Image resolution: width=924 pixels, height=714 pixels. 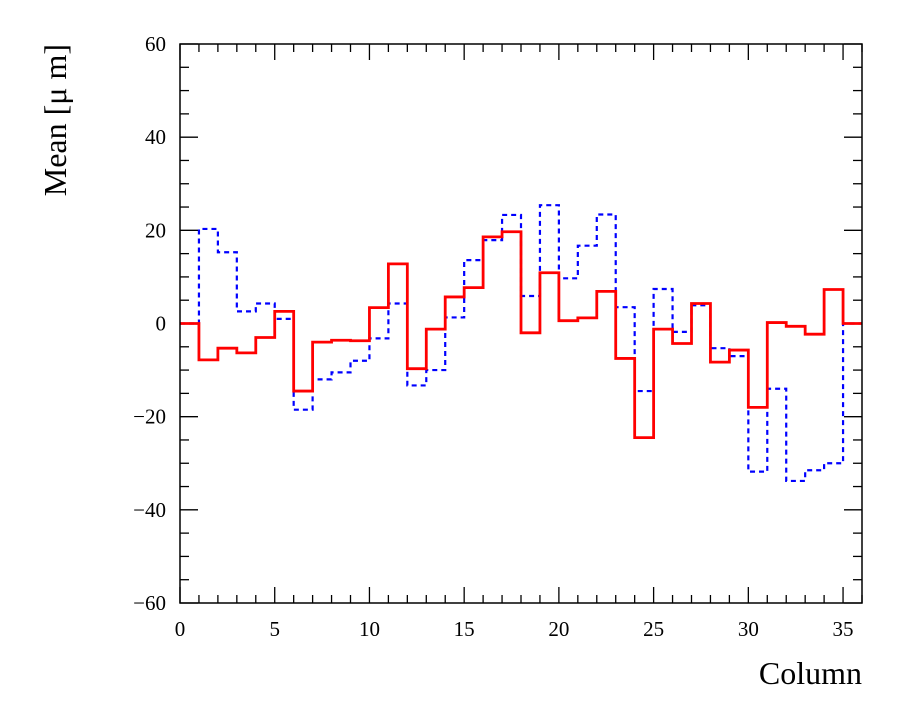 I want to click on x-tick-label: 0, so click(x=180, y=629).